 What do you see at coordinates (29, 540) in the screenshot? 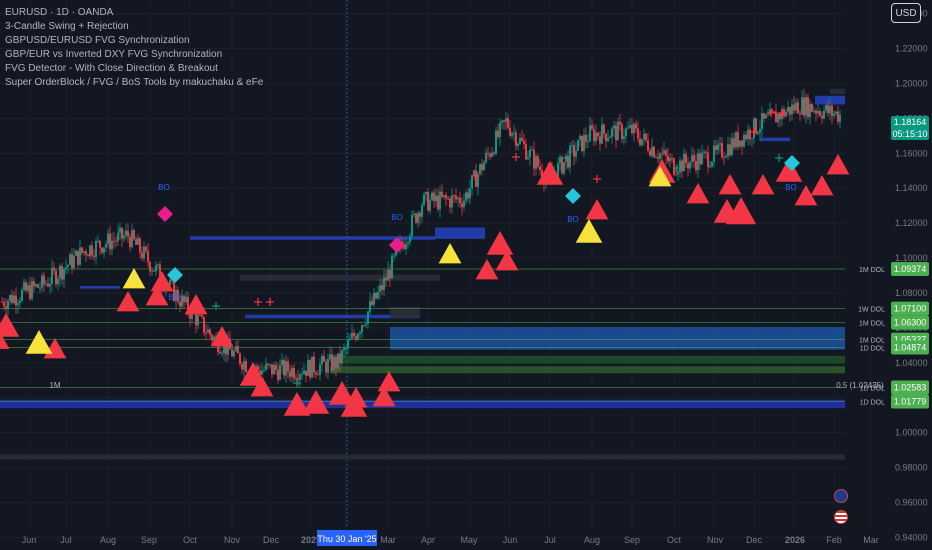
I see `x-tick-label: Jun` at bounding box center [29, 540].